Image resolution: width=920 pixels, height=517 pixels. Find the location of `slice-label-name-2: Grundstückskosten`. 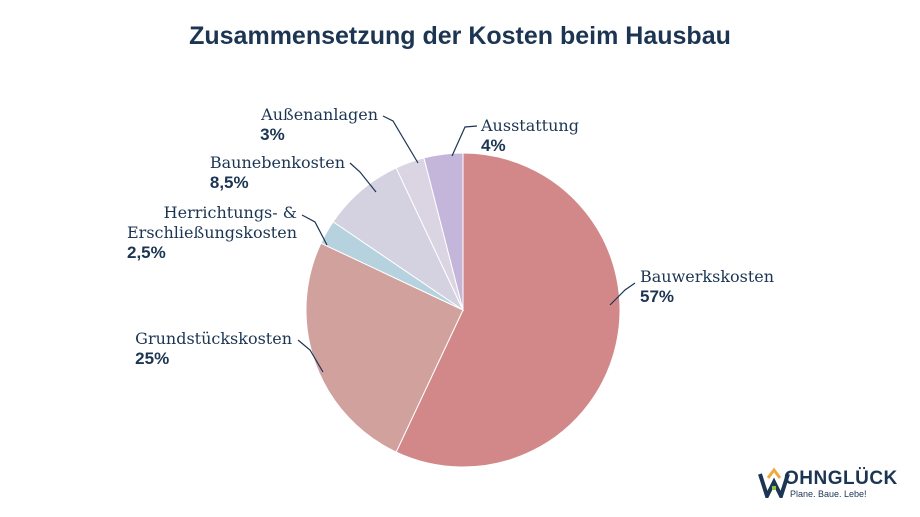

slice-label-name-2: Grundstückskosten is located at coordinates (213, 338).